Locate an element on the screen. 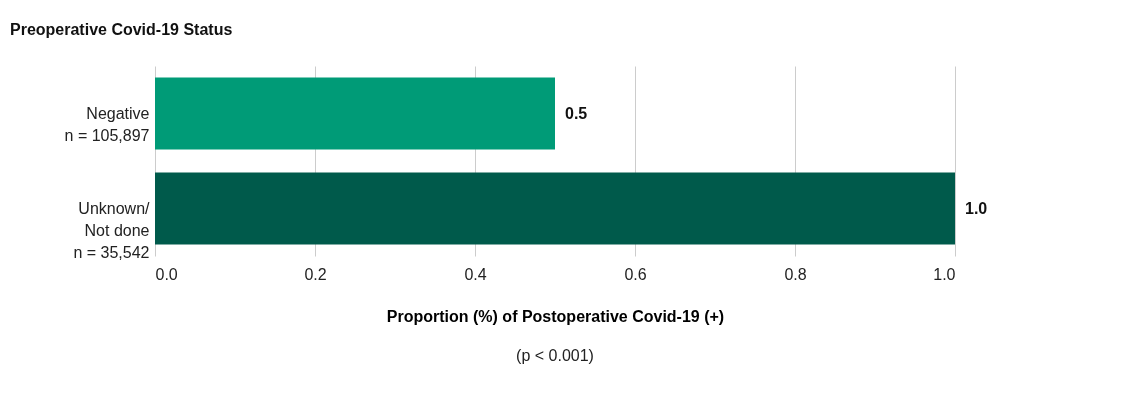 The height and width of the screenshot is (412, 1142). x-axis-title: Proportion (%) of Postoperative Covid-19 (+) is located at coordinates (555, 316).